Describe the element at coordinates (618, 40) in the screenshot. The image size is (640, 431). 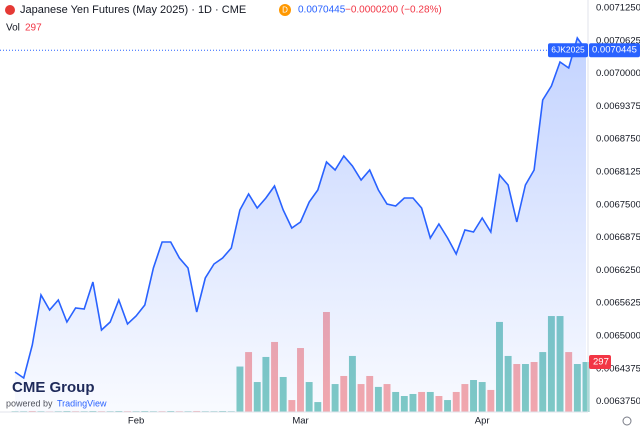
I see `y-tick-label: 0.0070625` at that location.